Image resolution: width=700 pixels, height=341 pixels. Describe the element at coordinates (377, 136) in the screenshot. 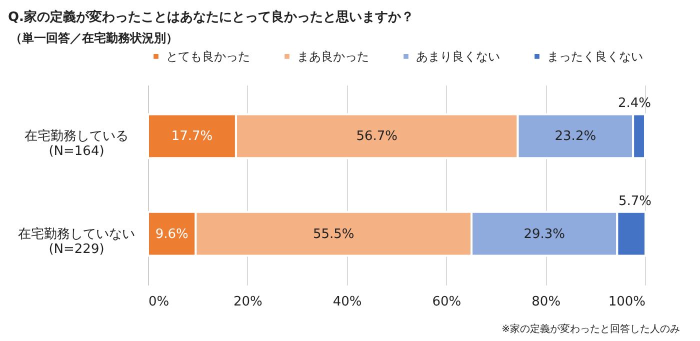

I see `data-label: 56.7%` at that location.